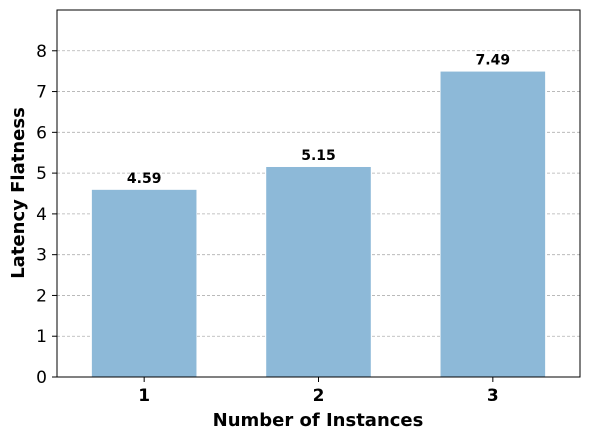 The width and height of the screenshot is (590, 440). Describe the element at coordinates (41, 215) in the screenshot. I see `y-tick-label: 4` at that location.